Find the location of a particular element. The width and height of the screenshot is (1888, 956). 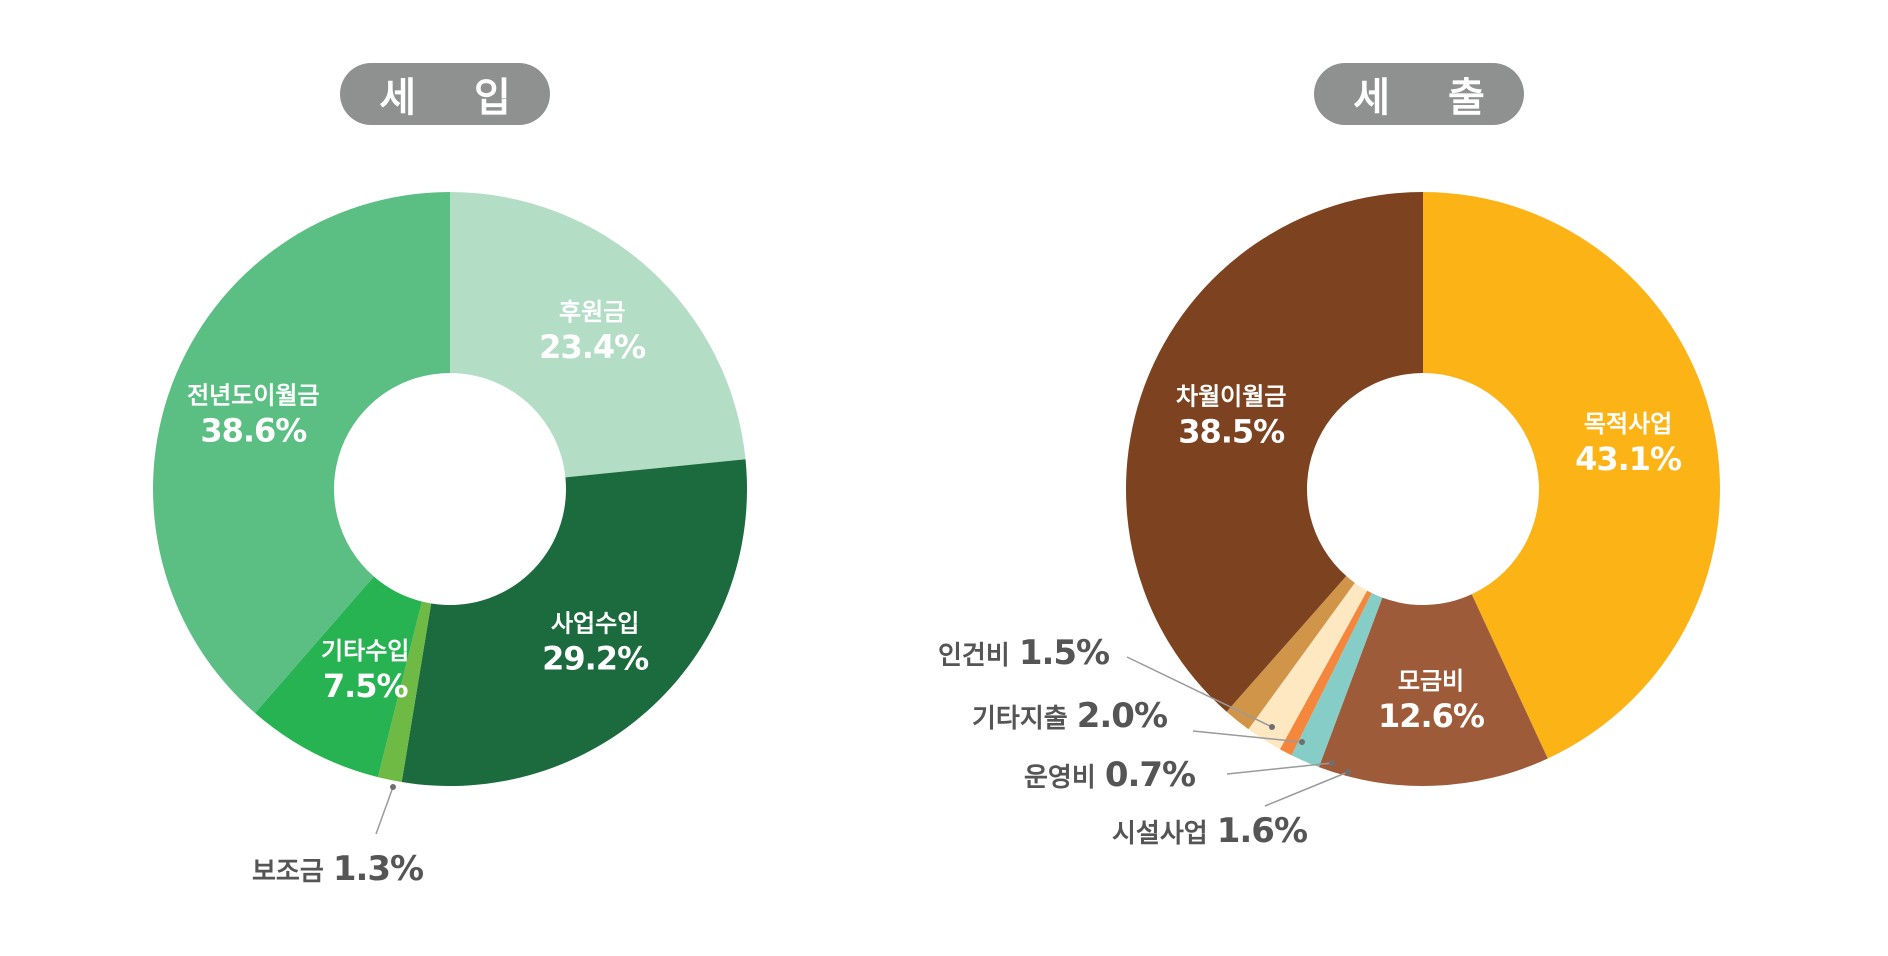

income-chart-title: 세 입 is located at coordinates (456, 98).